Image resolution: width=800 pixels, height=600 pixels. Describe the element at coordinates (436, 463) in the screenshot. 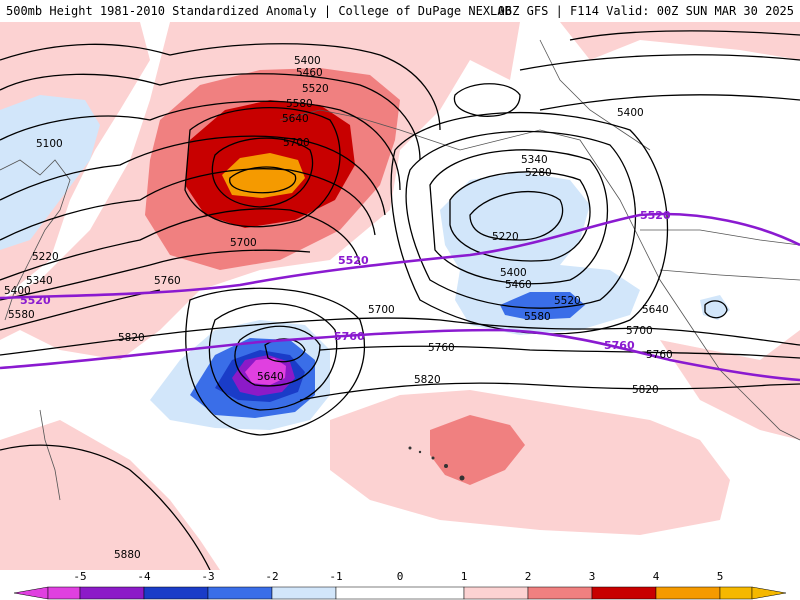

I see `hawaii-islands` at that location.